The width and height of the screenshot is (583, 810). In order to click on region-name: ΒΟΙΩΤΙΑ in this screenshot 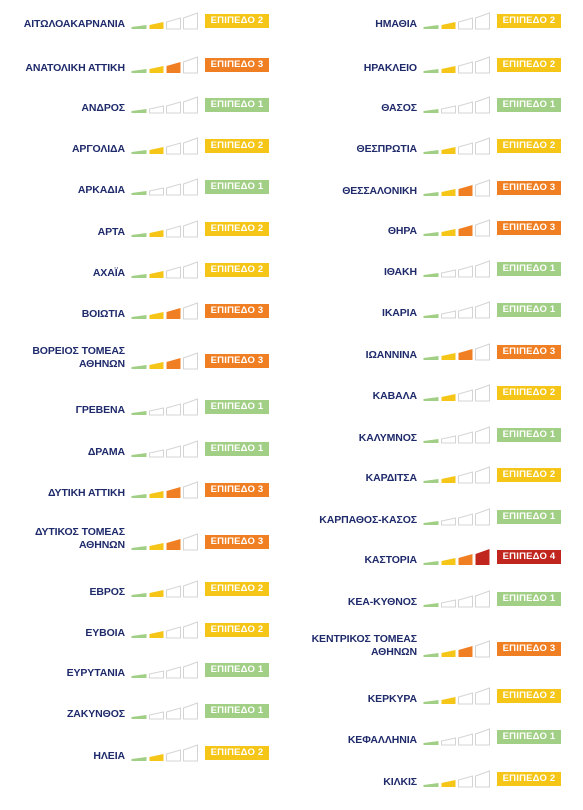, I will do `click(103, 314)`.